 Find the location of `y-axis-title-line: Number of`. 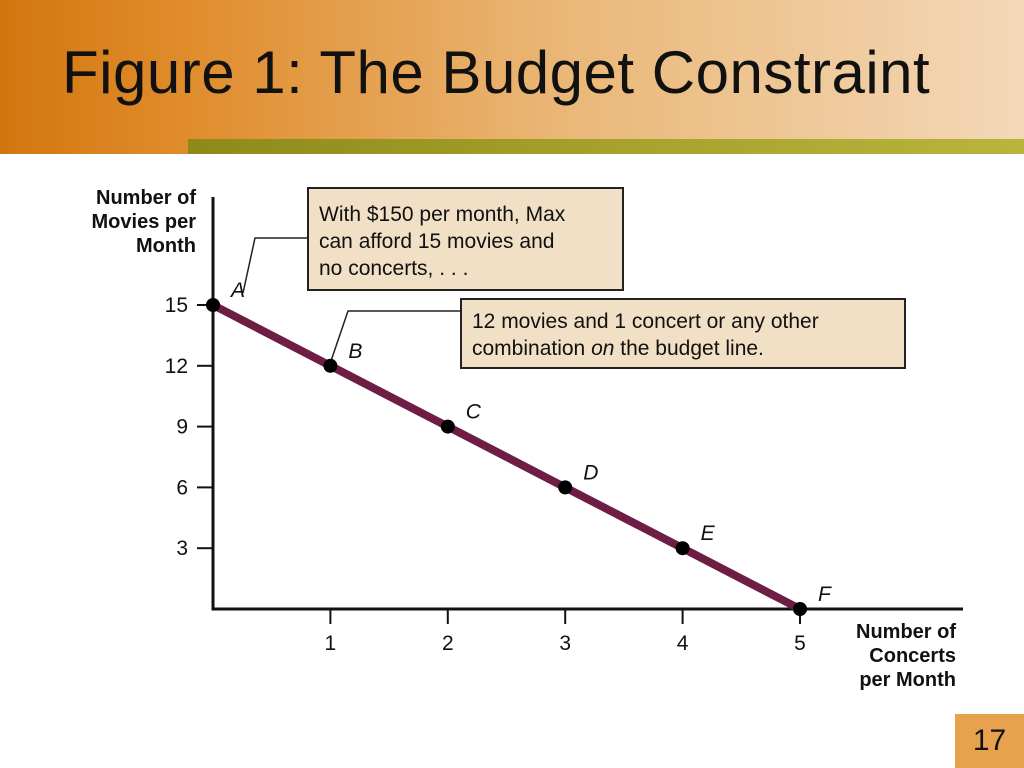

y-axis-title-line: Number of is located at coordinates (146, 198).